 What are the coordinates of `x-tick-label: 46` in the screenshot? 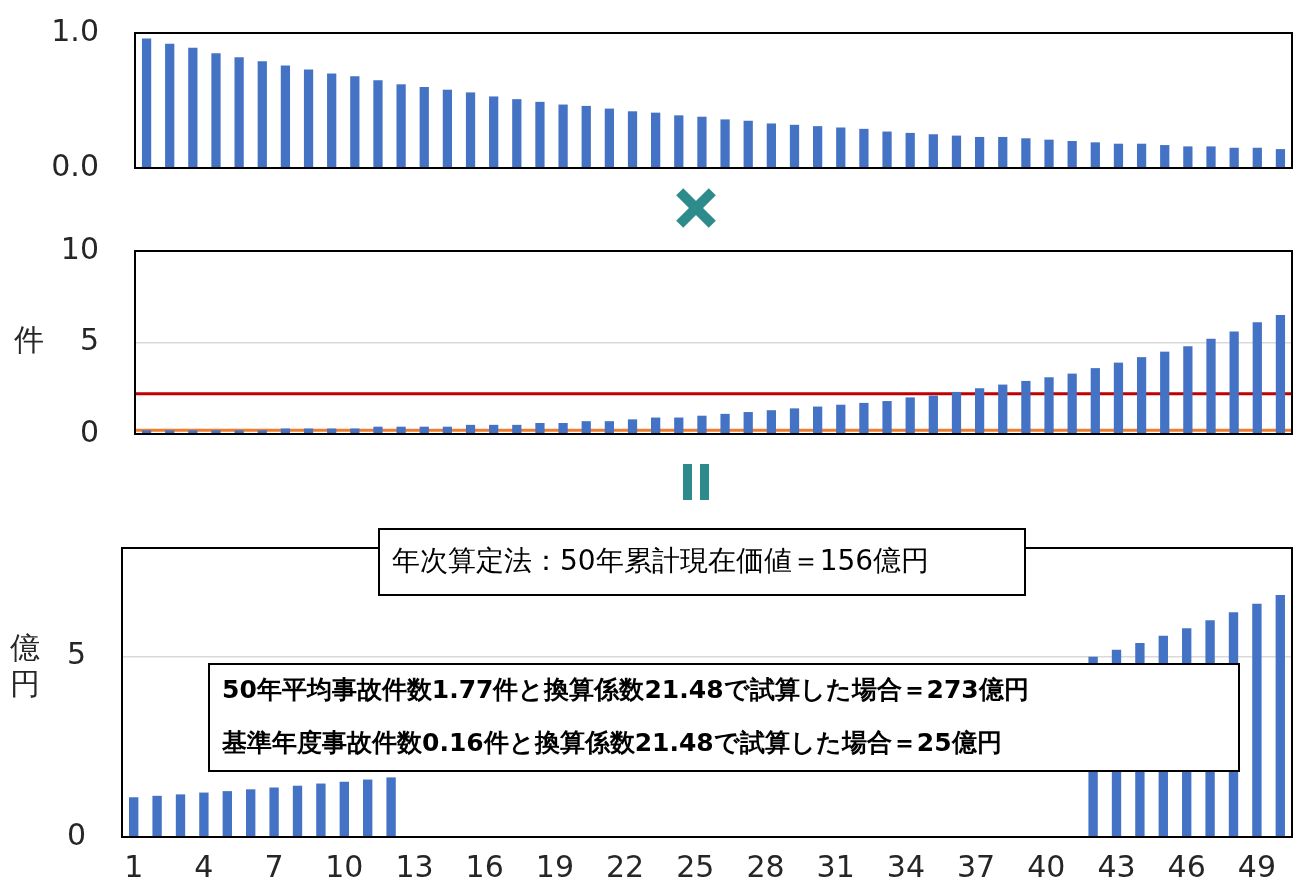 It's located at (1186, 866).